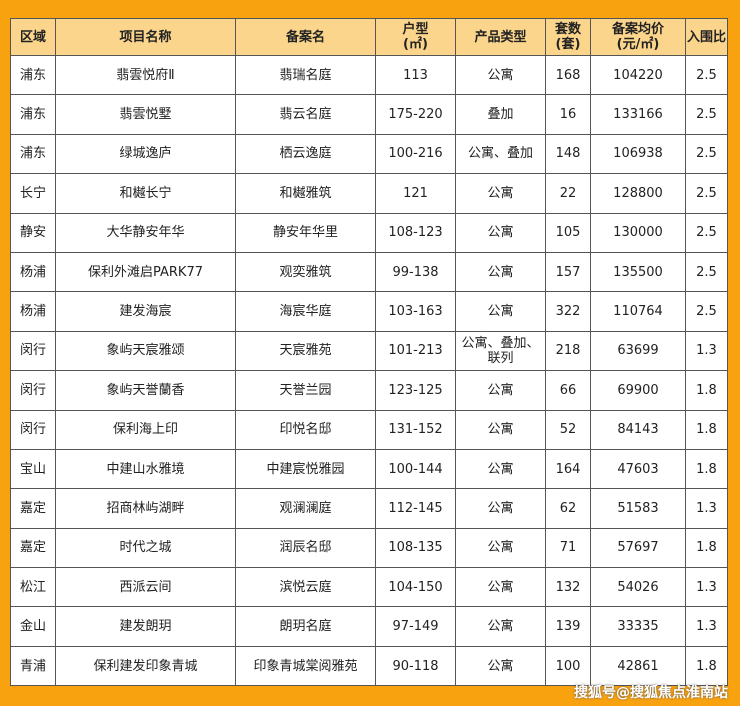  What do you see at coordinates (568, 272) in the screenshot?
I see `table-cell: 157` at bounding box center [568, 272].